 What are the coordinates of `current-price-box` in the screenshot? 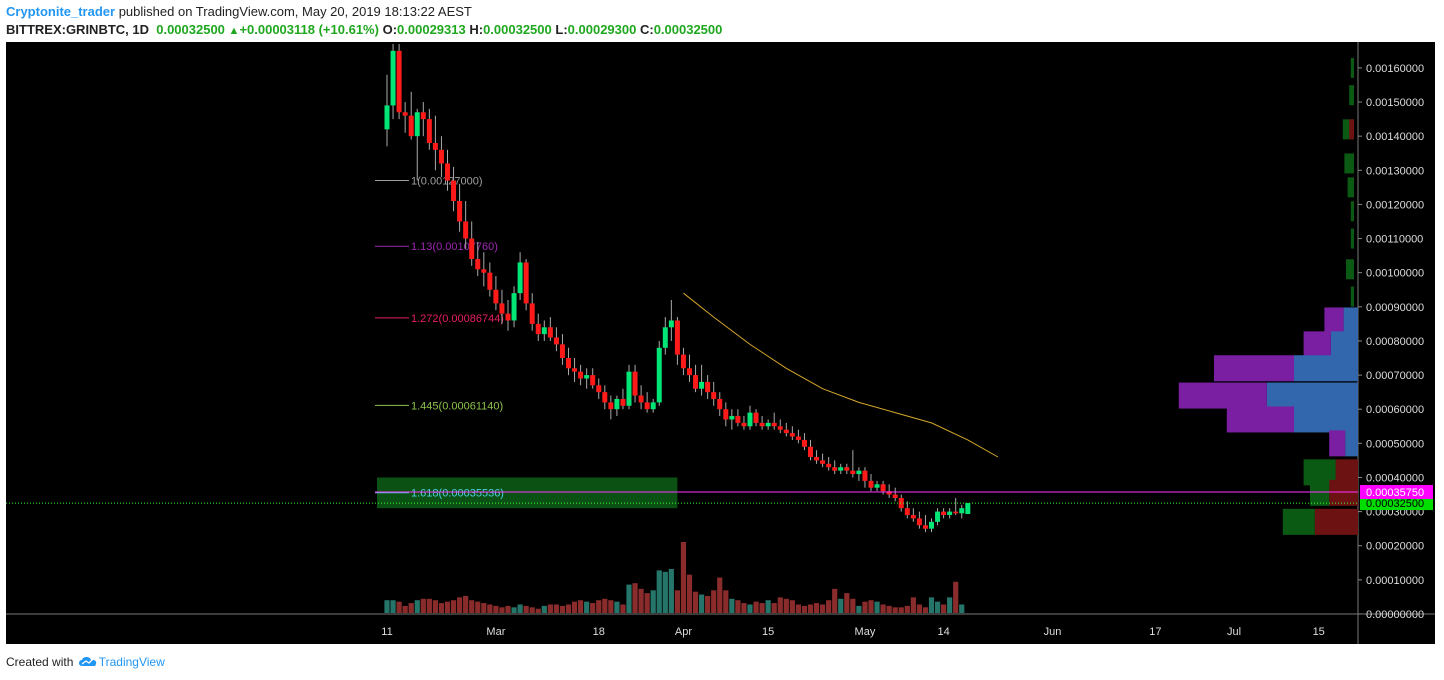 It's located at (1396, 503).